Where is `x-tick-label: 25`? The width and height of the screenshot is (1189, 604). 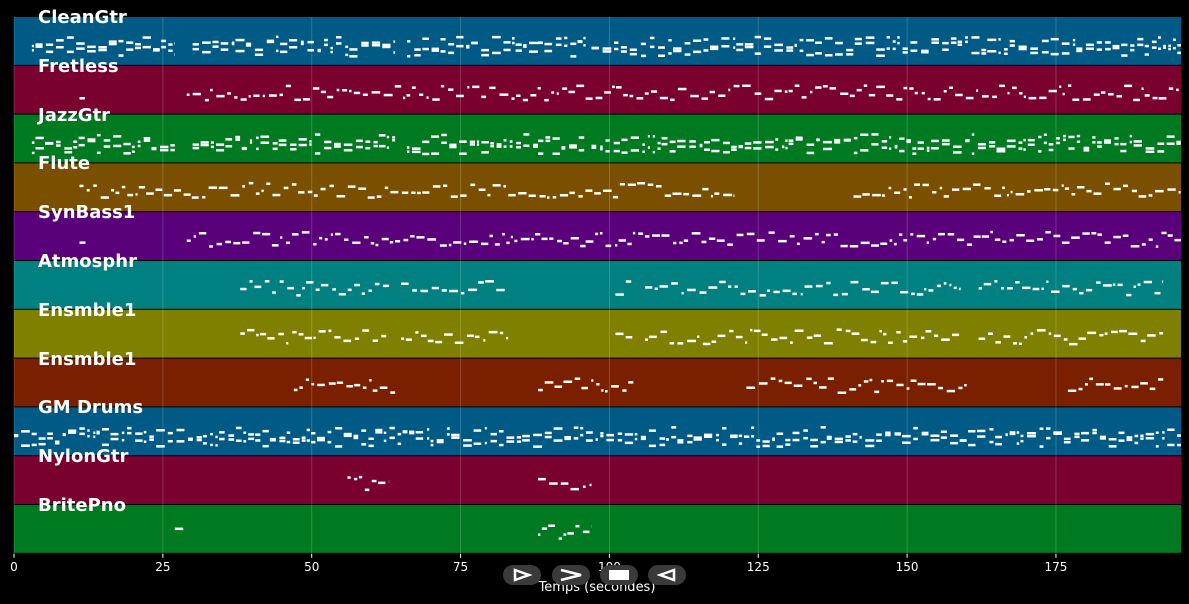 x-tick-label: 25 is located at coordinates (163, 567).